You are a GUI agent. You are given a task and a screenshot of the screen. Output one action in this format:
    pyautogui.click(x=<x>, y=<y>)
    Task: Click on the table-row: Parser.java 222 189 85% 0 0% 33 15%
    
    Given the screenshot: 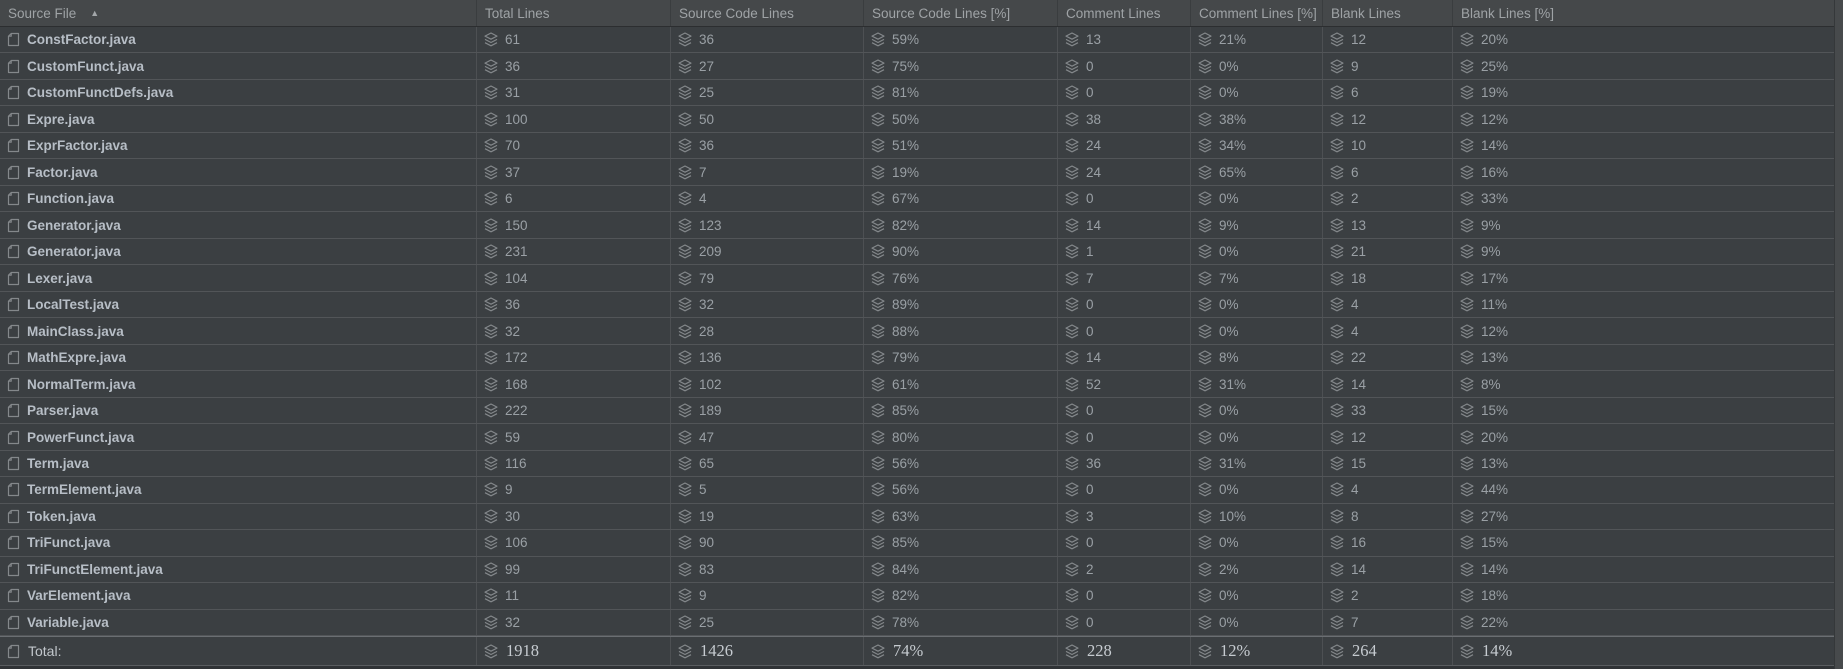 What is the action you would take?
    pyautogui.click(x=917, y=411)
    